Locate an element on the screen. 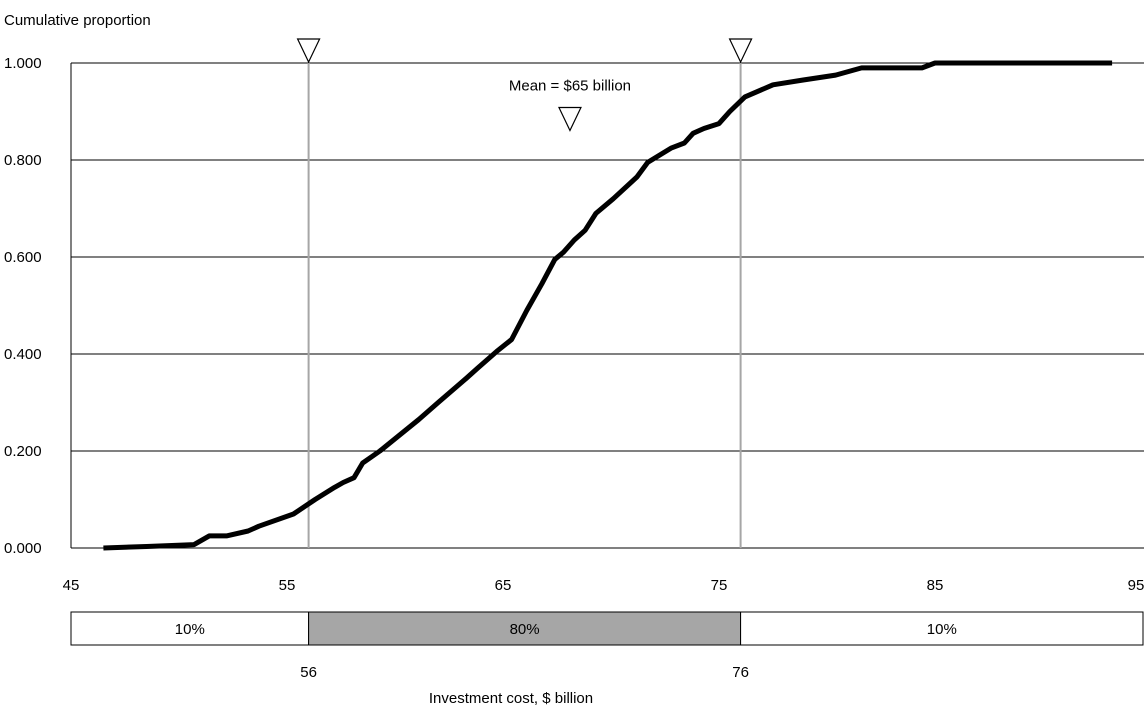 Image resolution: width=1144 pixels, height=710 pixels. mean-label: Mean = $65 billion is located at coordinates (570, 85).